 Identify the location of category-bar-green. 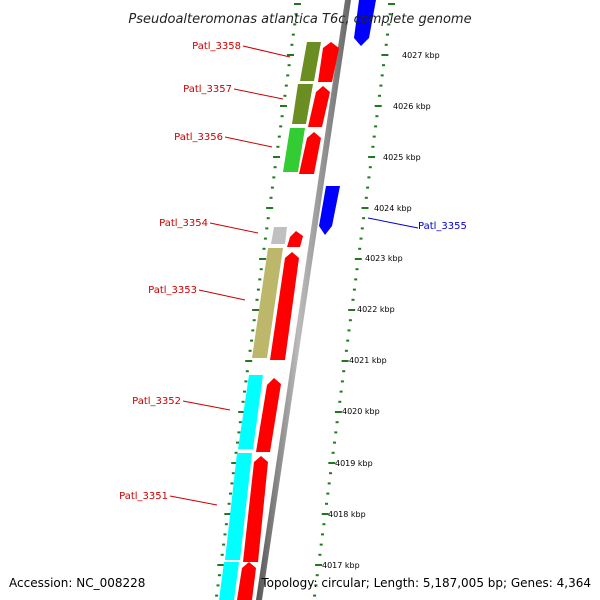
(294, 150).